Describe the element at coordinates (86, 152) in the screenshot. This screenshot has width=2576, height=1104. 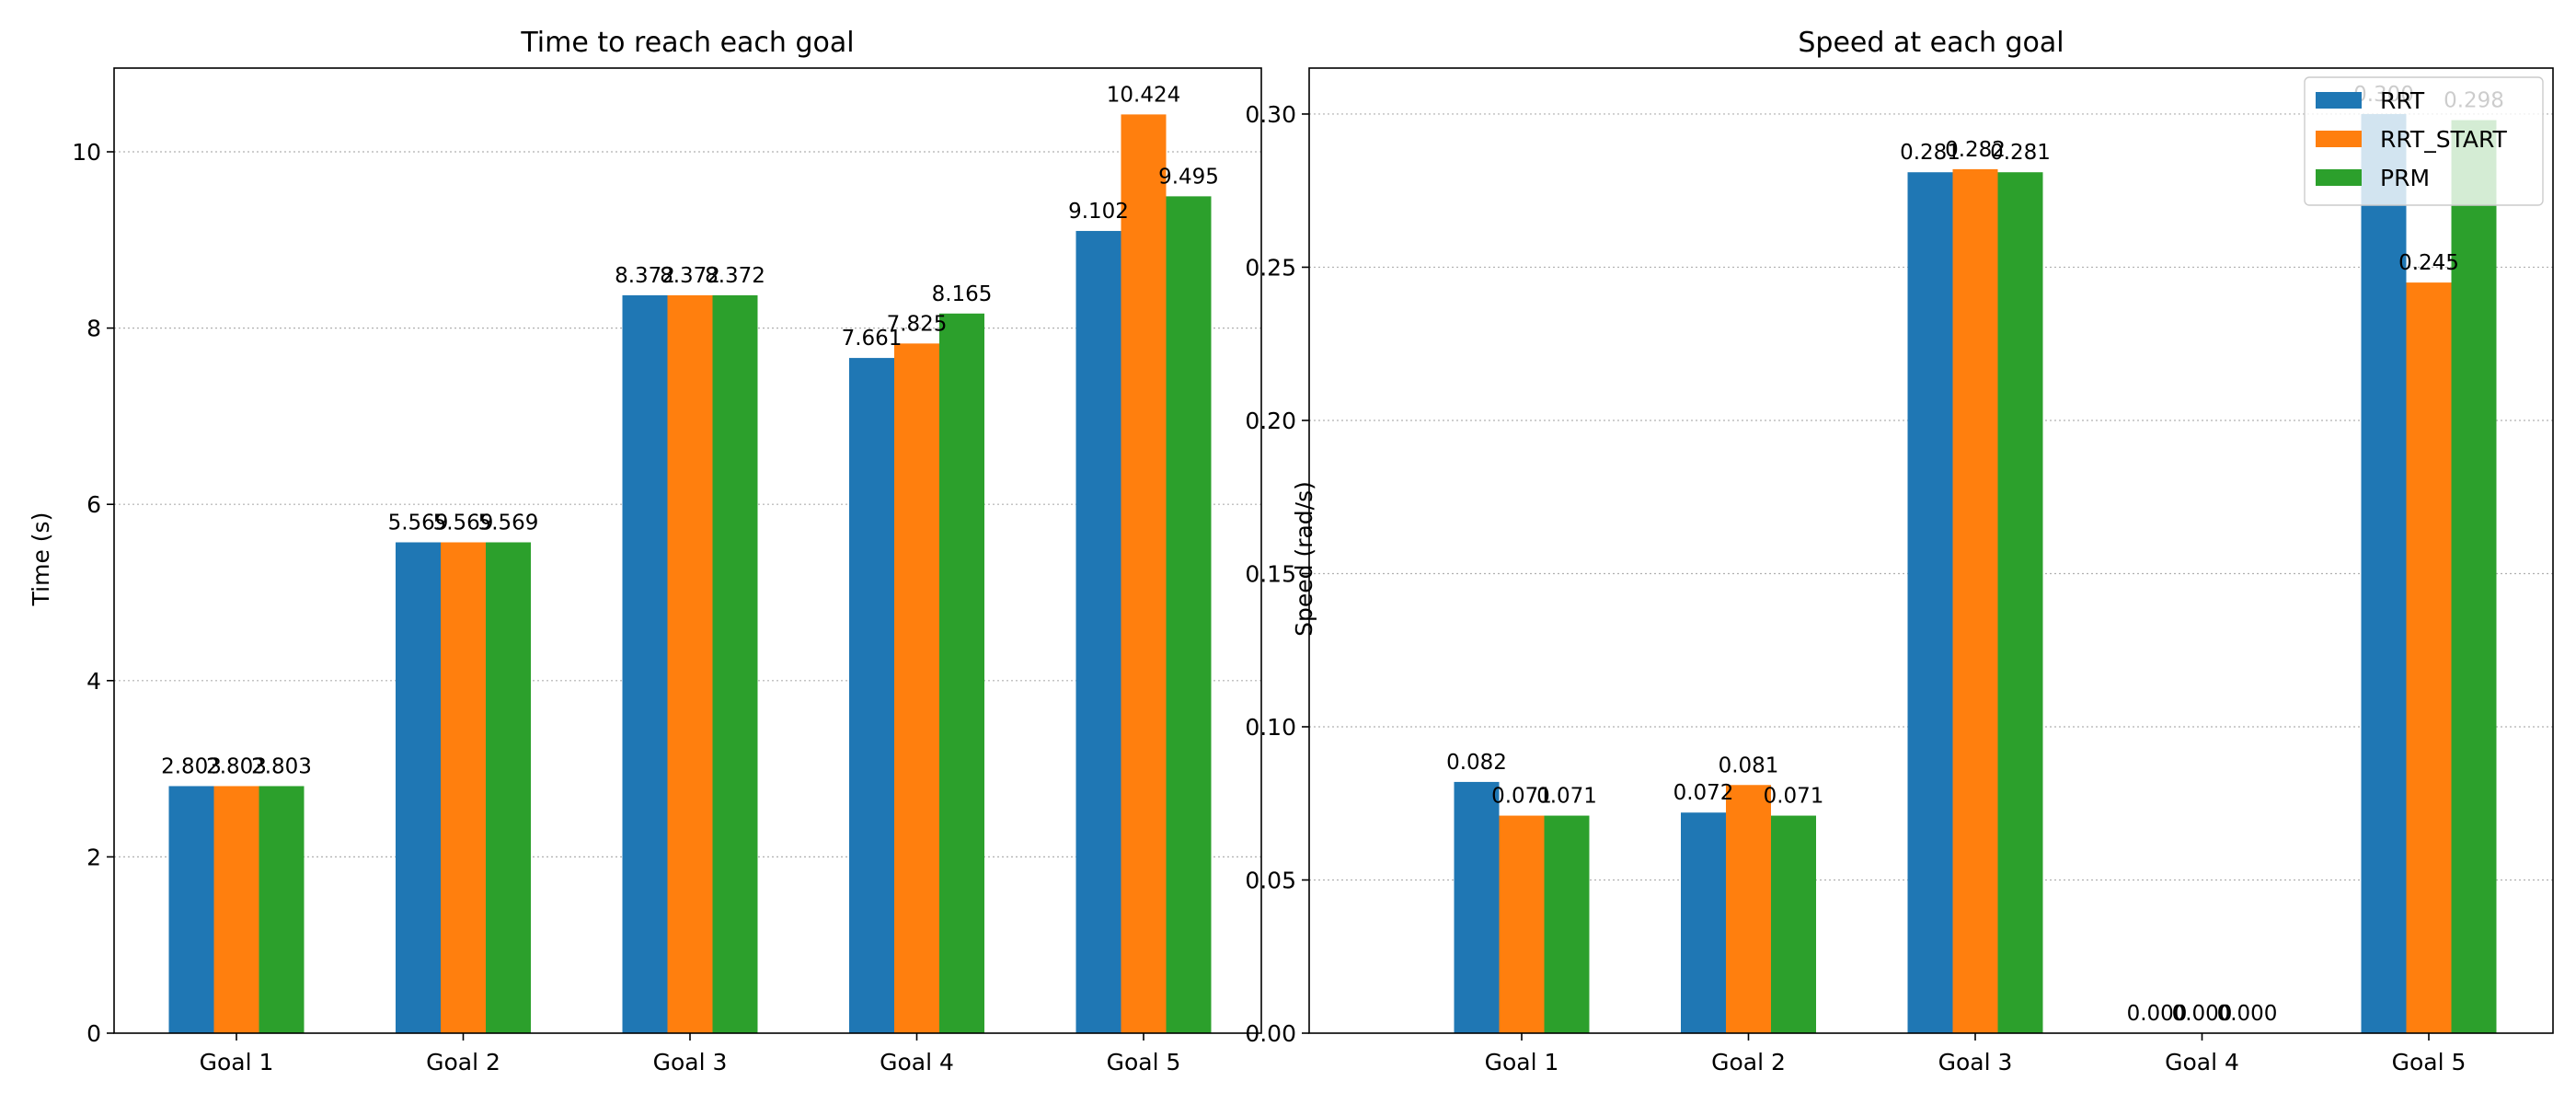
I see `y-tick-label: 10` at that location.